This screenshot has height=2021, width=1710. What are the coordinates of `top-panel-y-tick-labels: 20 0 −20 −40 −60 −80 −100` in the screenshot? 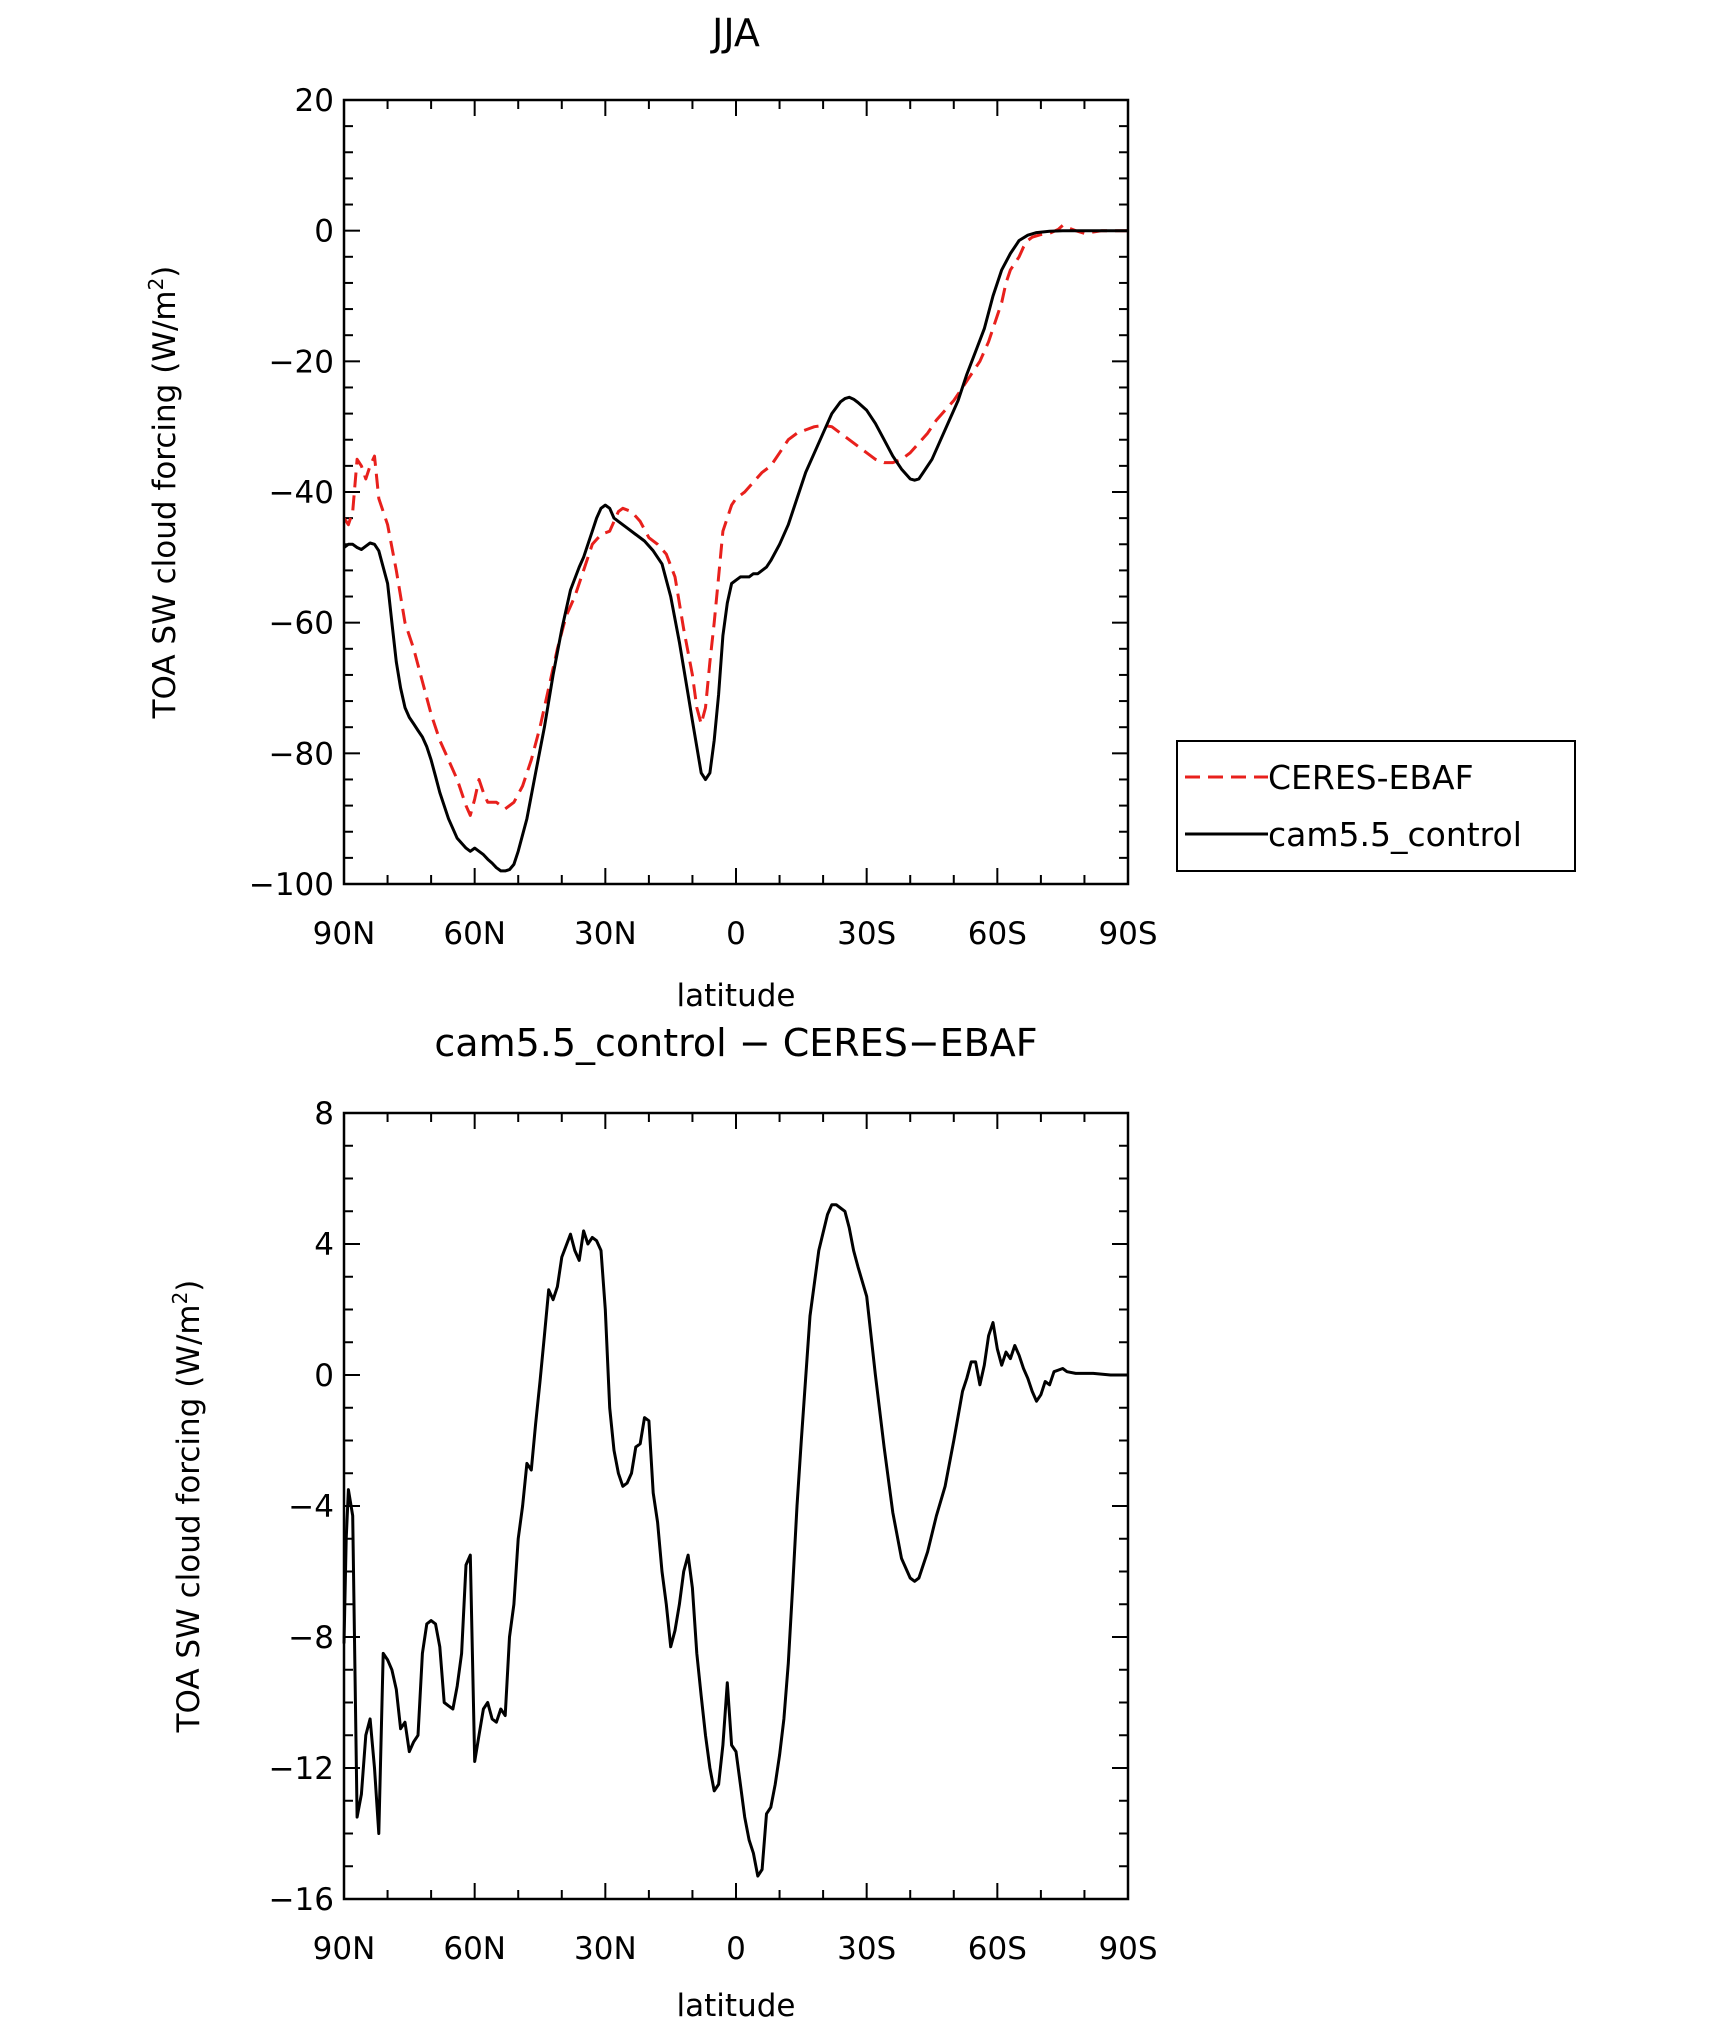 It's located at (291, 493).